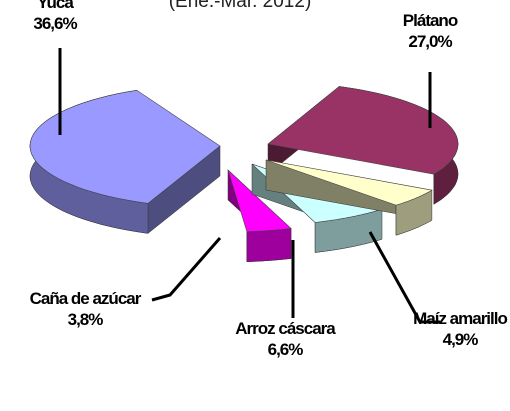  Describe the element at coordinates (85, 309) in the screenshot. I see `slice-label: Caña de azúcar 3,8%` at that location.